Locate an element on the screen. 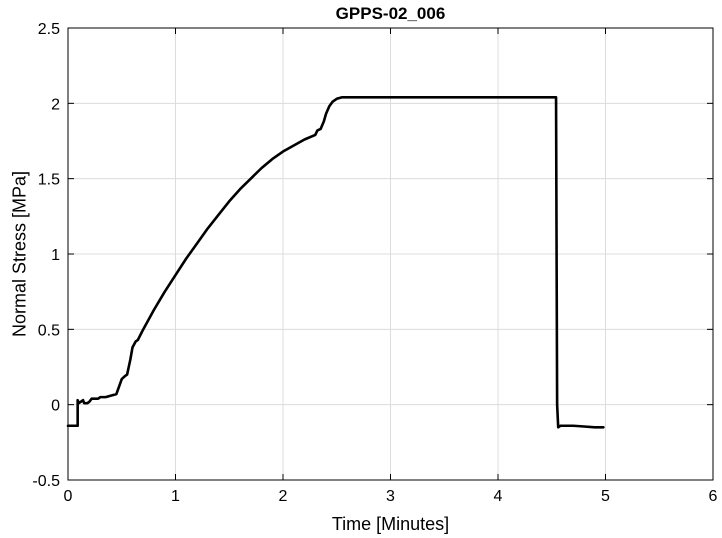  y-tick-label: 0 is located at coordinates (55, 406).